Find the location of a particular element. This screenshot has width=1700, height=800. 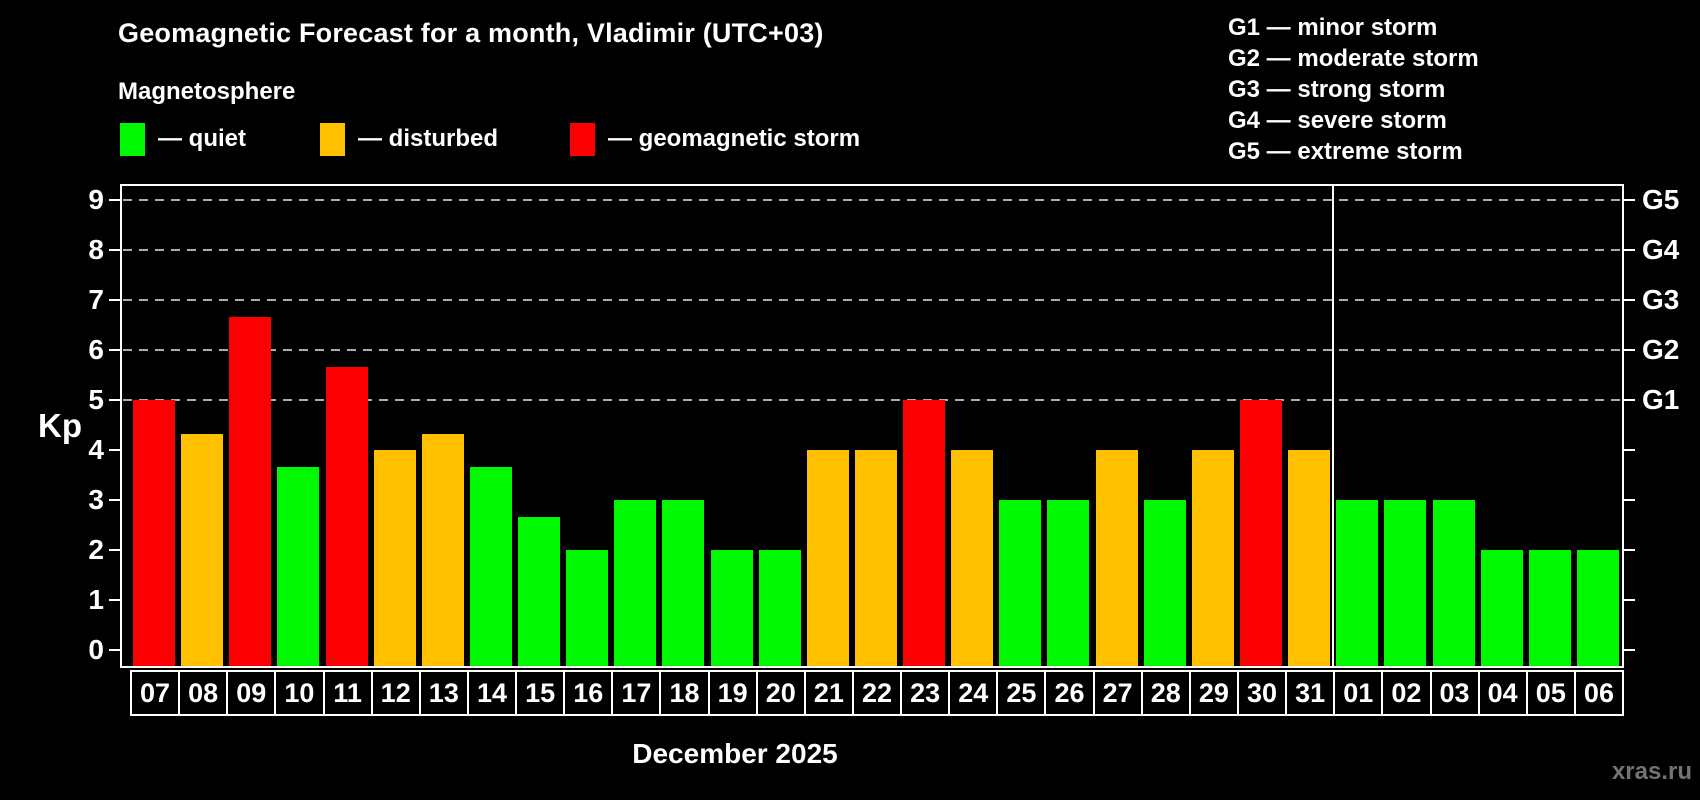

g5-legend-line: G5 — extreme storm is located at coordinates (1345, 151).